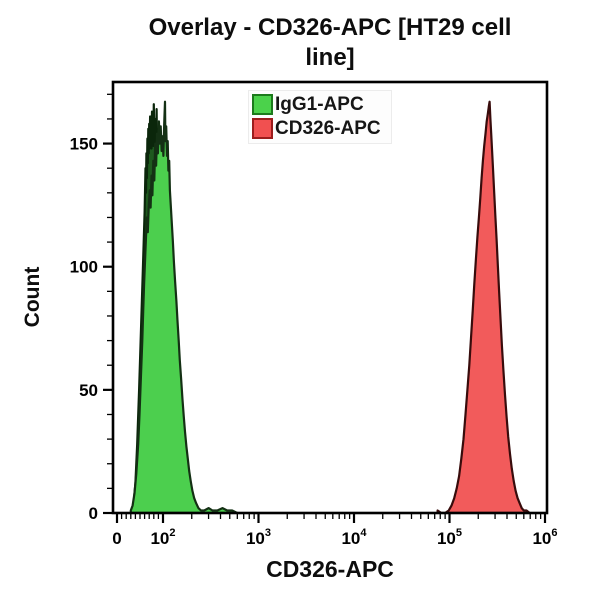  I want to click on legend-swatch-igg1-apc, so click(262, 104).